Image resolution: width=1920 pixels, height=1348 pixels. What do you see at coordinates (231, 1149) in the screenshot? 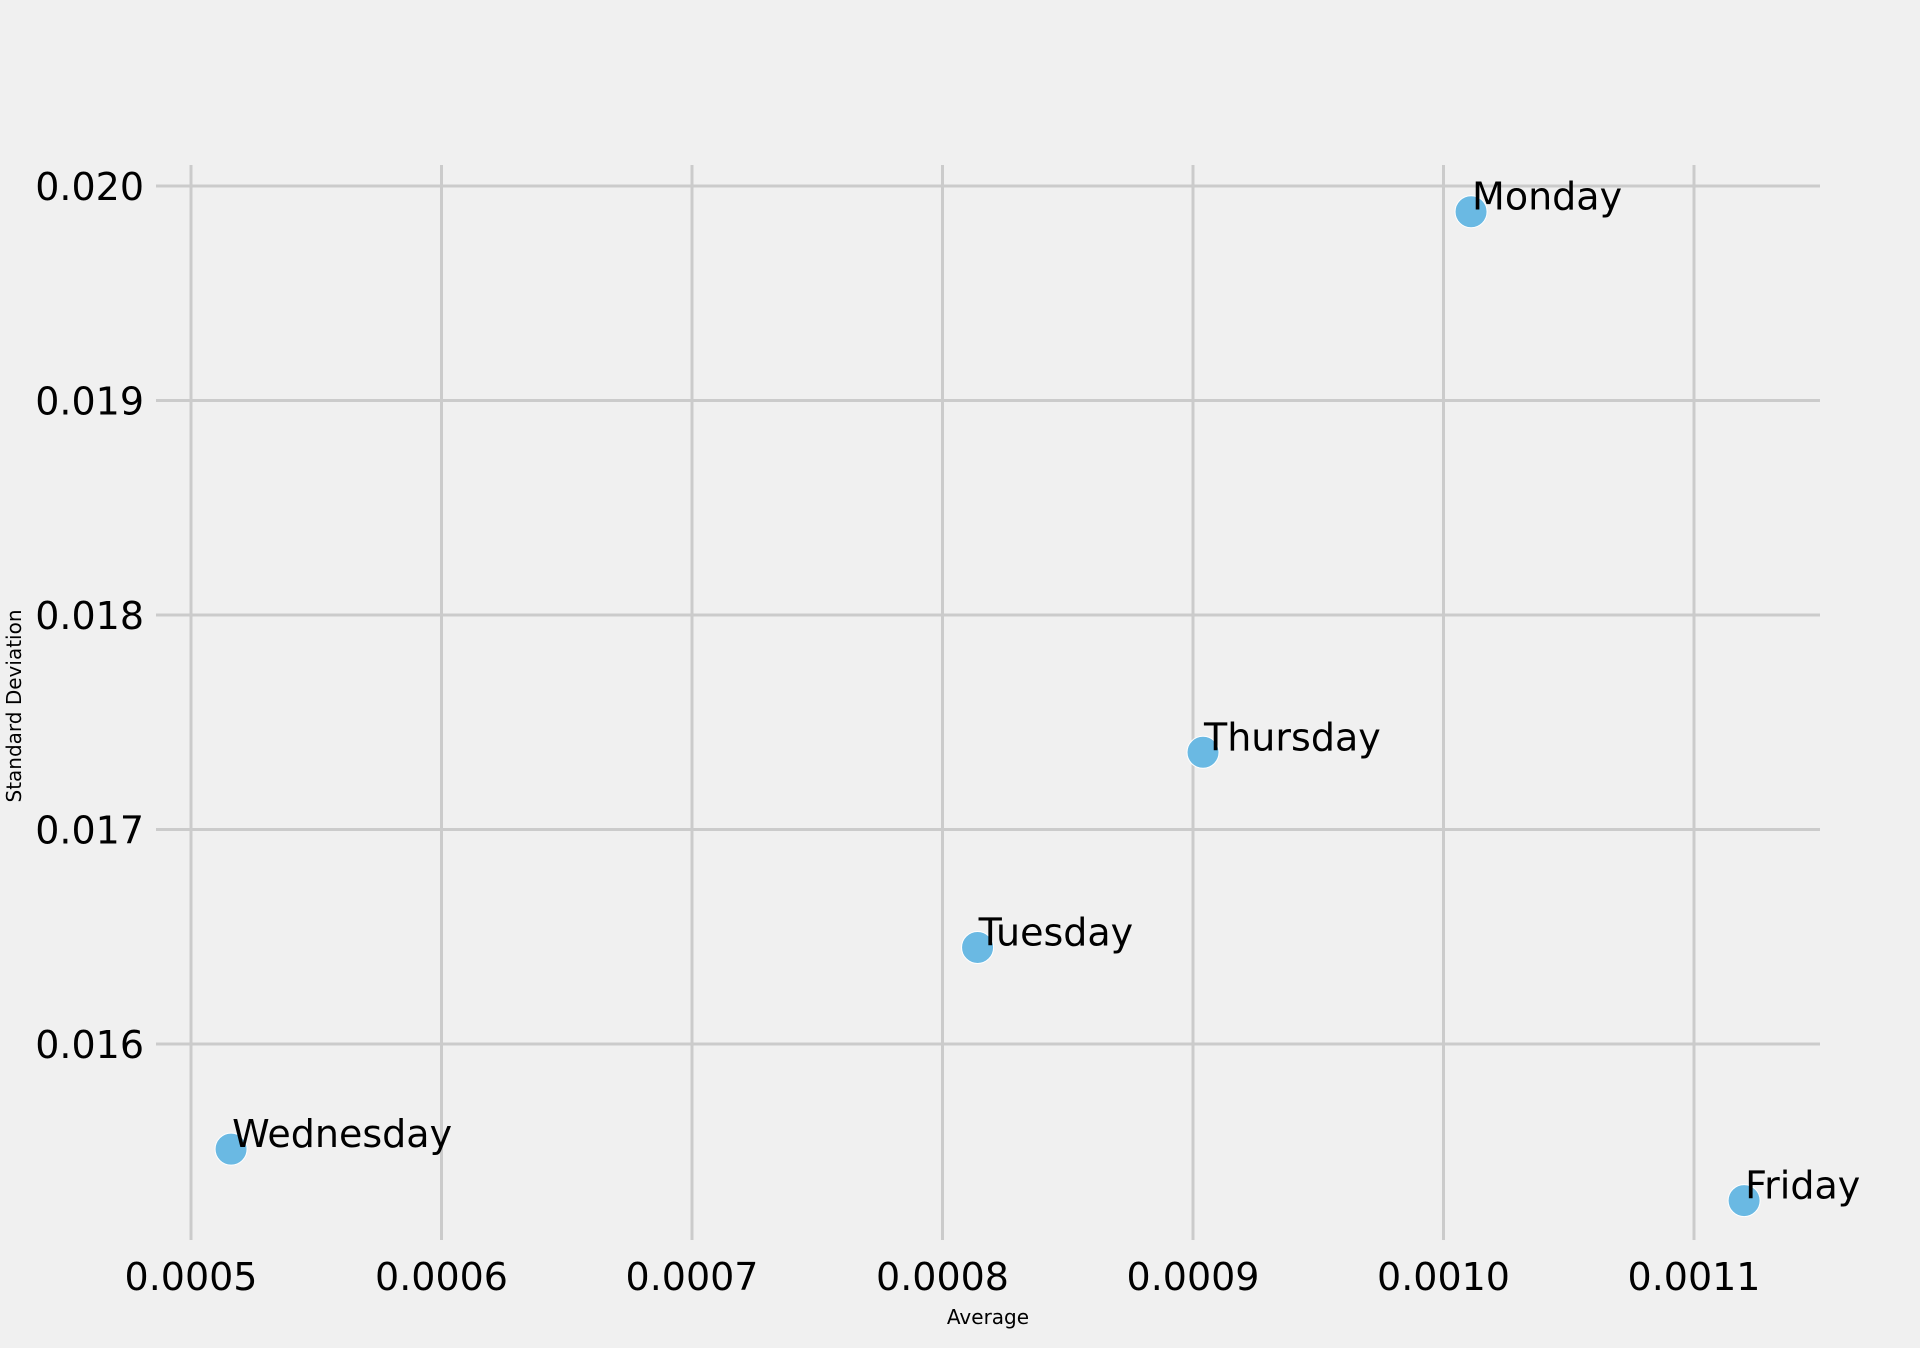
I see `scatter-point-wednesday` at bounding box center [231, 1149].